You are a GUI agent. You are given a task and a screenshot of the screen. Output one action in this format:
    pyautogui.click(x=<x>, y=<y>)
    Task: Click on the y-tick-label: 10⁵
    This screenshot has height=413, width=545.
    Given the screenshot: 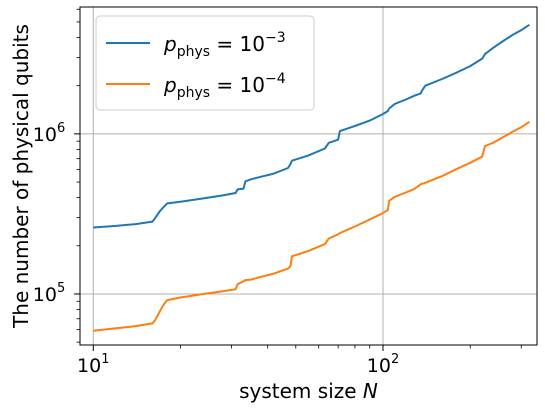 What is the action you would take?
    pyautogui.click(x=49, y=293)
    